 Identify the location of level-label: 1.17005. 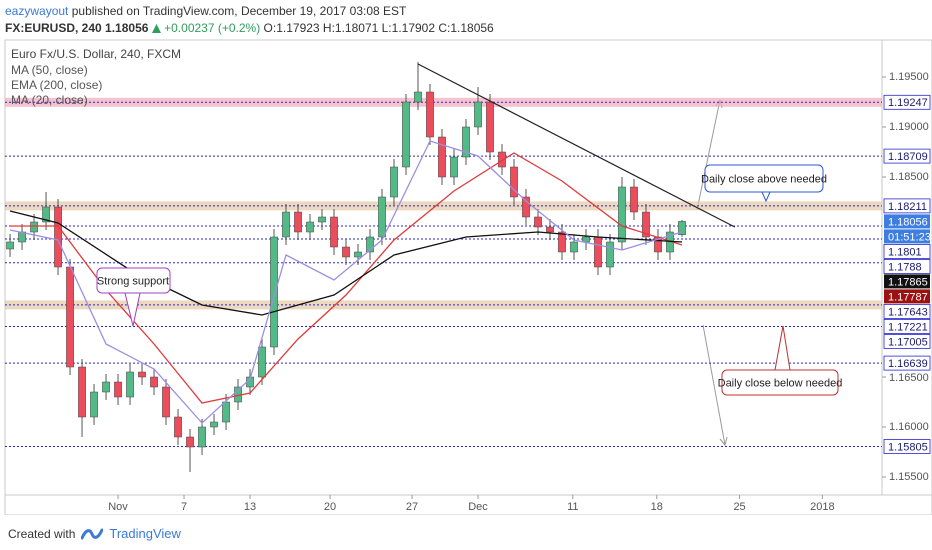
(908, 342).